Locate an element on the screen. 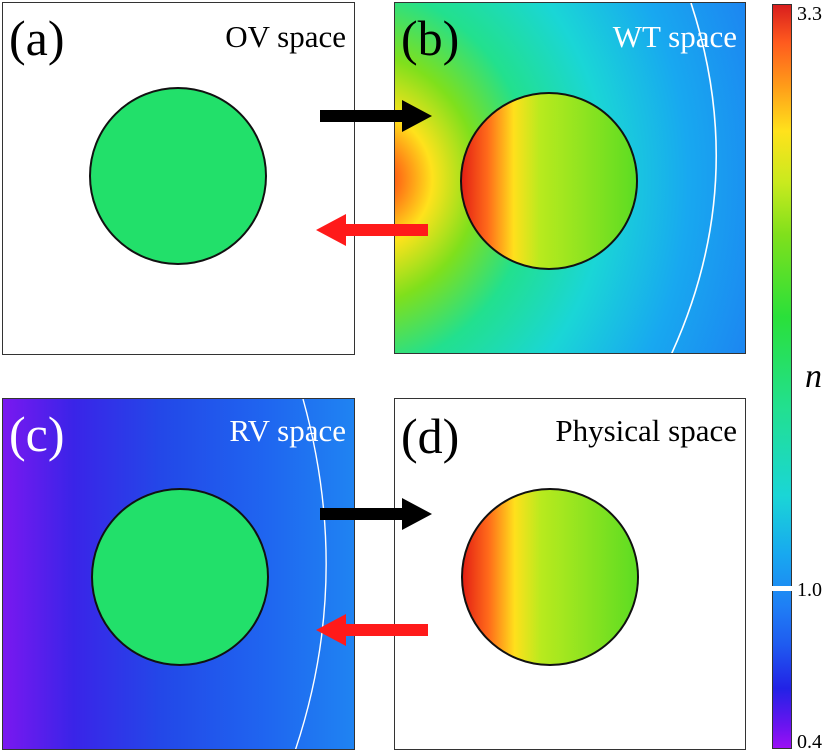  ov-space-canvas is located at coordinates (178, 176).